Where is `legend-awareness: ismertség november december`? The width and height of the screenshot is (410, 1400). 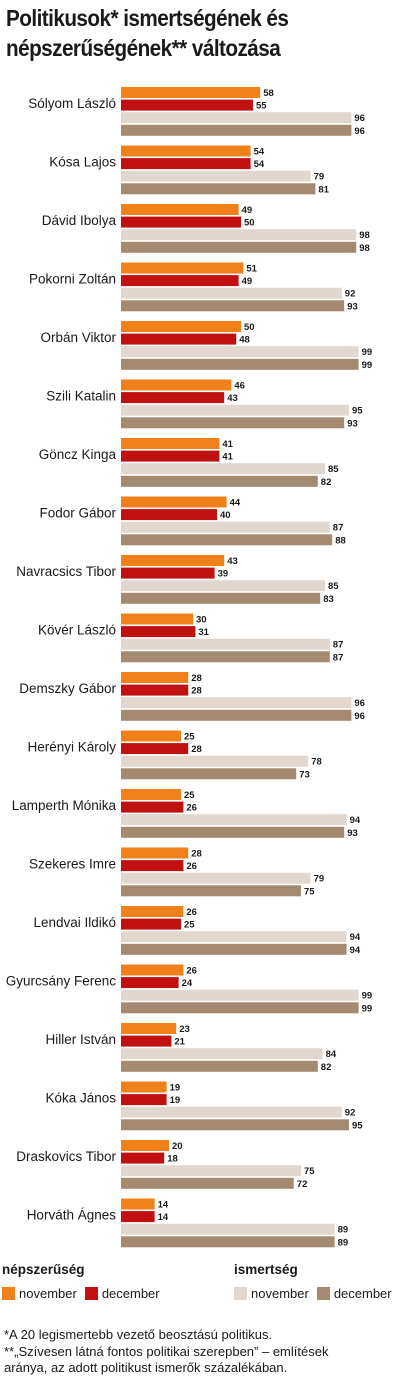
legend-awareness: ismertség november december is located at coordinates (313, 1281).